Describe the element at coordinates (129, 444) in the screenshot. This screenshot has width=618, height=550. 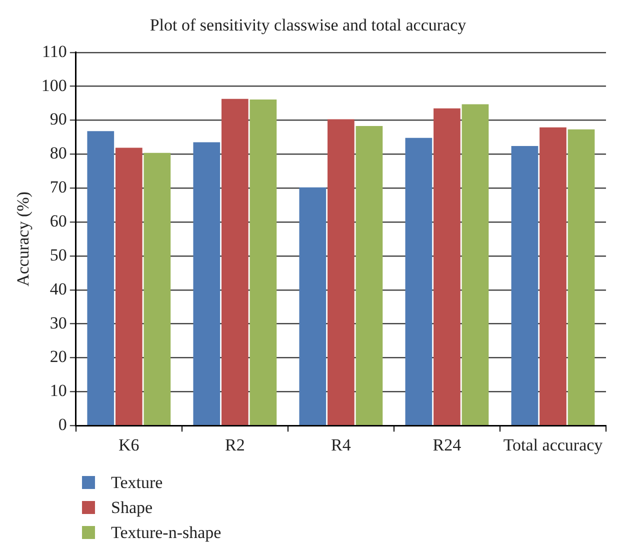
I see `x-tick-label: K6` at that location.